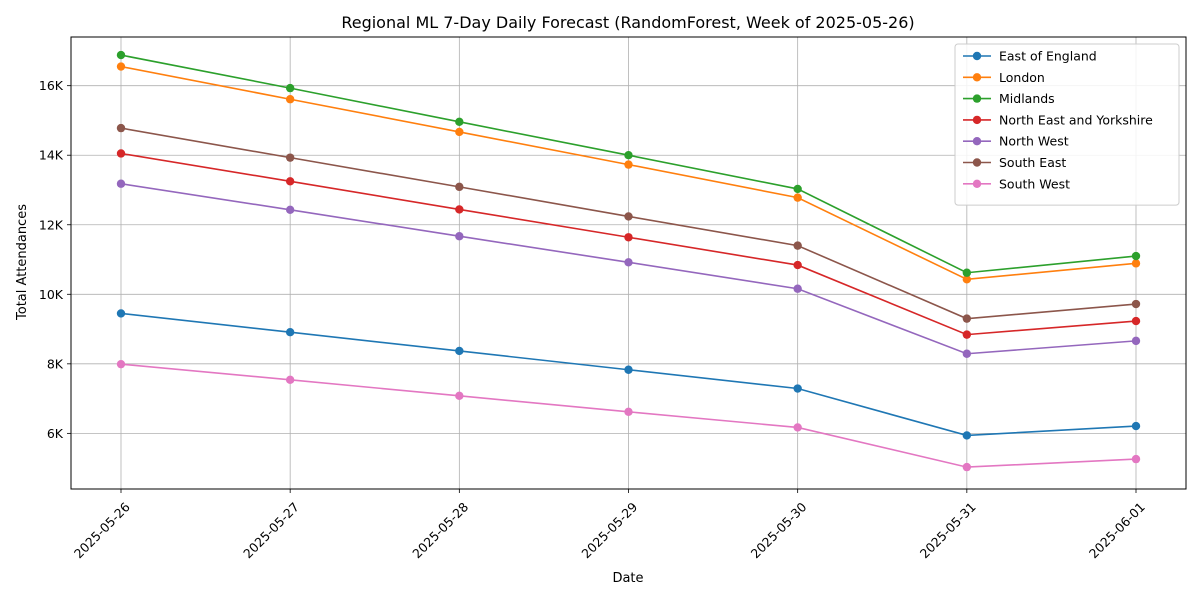  Describe the element at coordinates (1117, 530) in the screenshot. I see `x-tick-label: 2025-06-01` at that location.